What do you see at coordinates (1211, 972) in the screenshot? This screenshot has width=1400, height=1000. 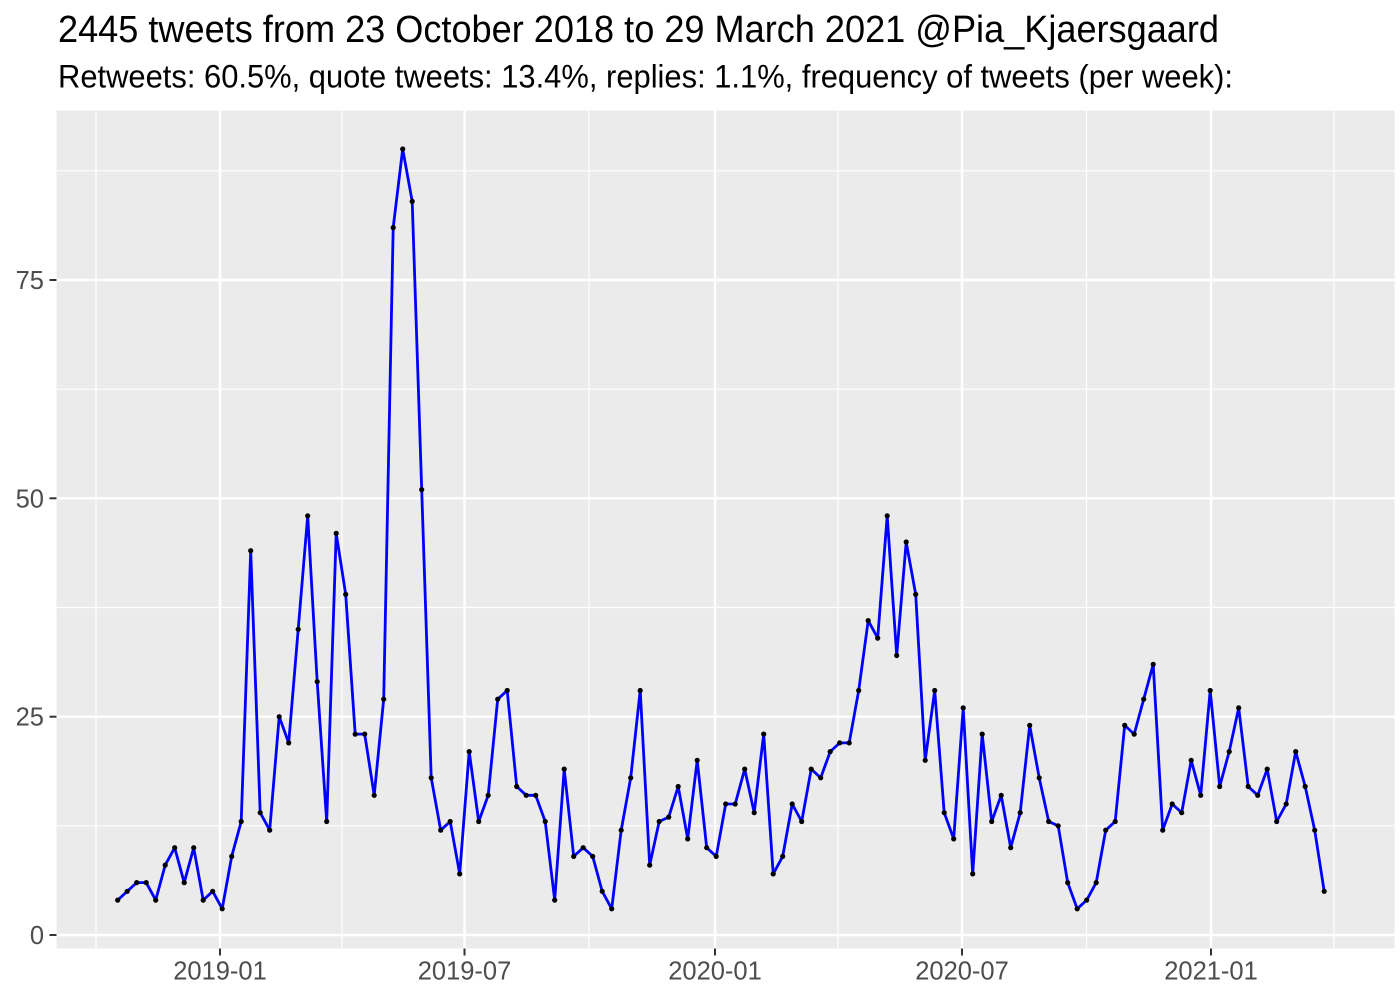 I see `svg-text: 2021-01` at bounding box center [1211, 972].